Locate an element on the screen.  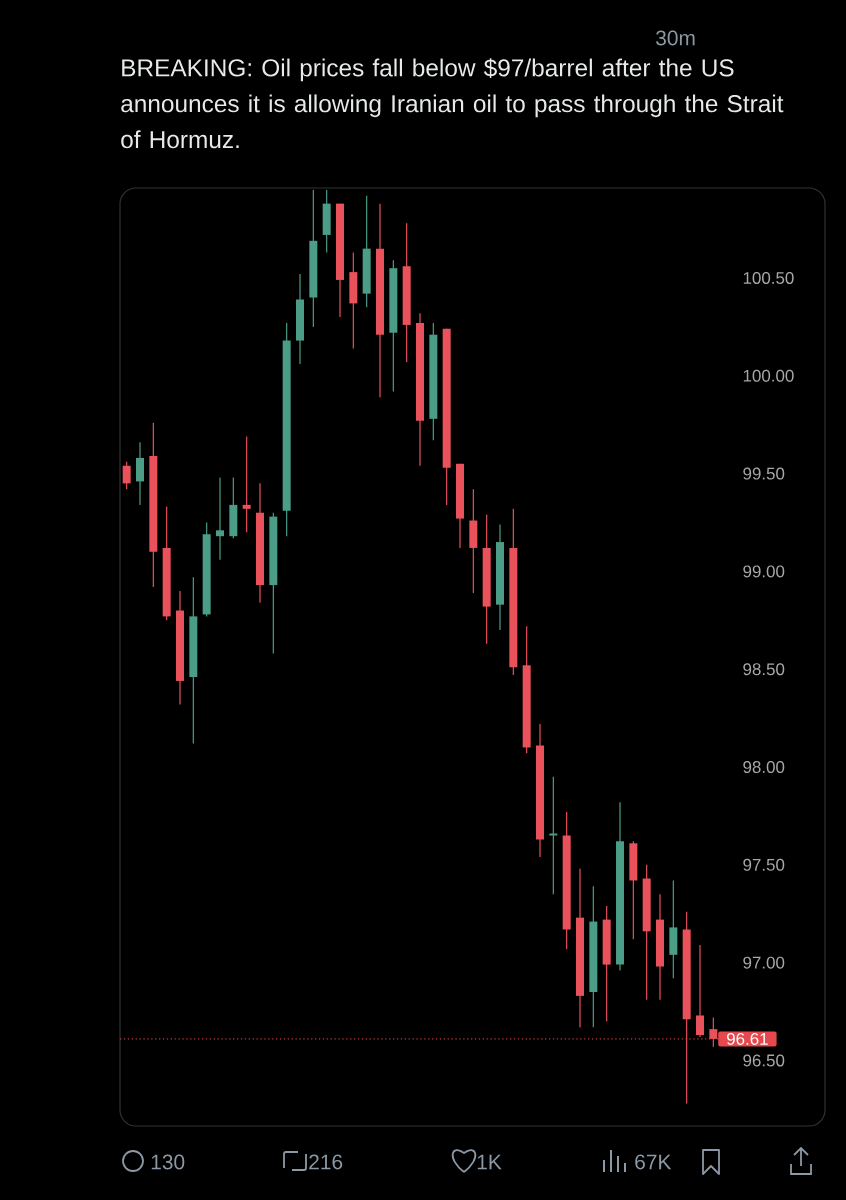
ref-line-label: 96.61 is located at coordinates (747, 1038).